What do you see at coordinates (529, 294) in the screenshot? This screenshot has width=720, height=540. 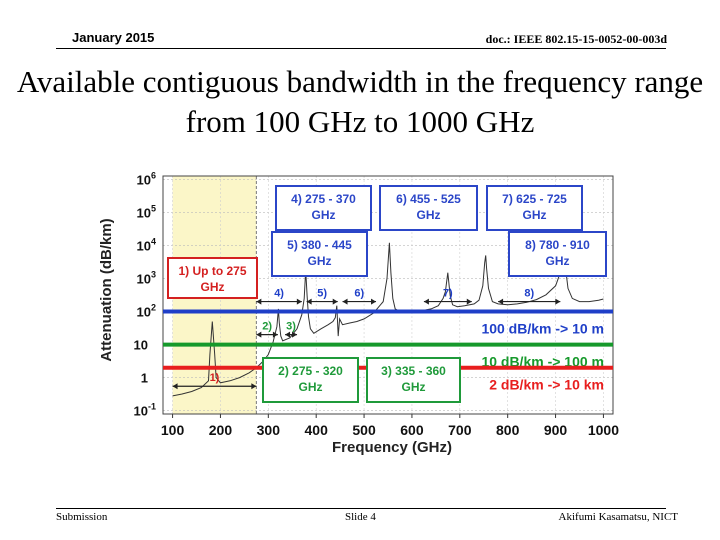 I see `range-marker-label: 8)` at bounding box center [529, 294].